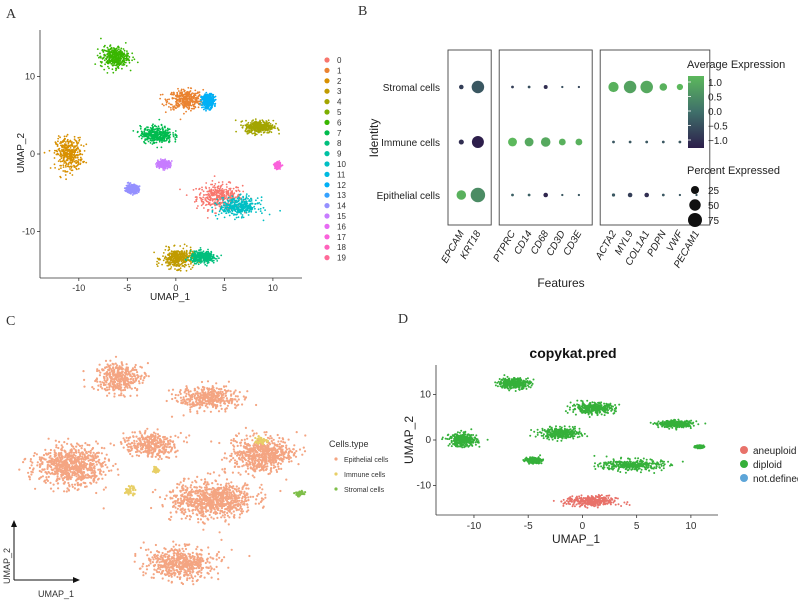 This screenshot has height=603, width=798. I want to click on a-xlabel: UMAP_1, so click(170, 297).